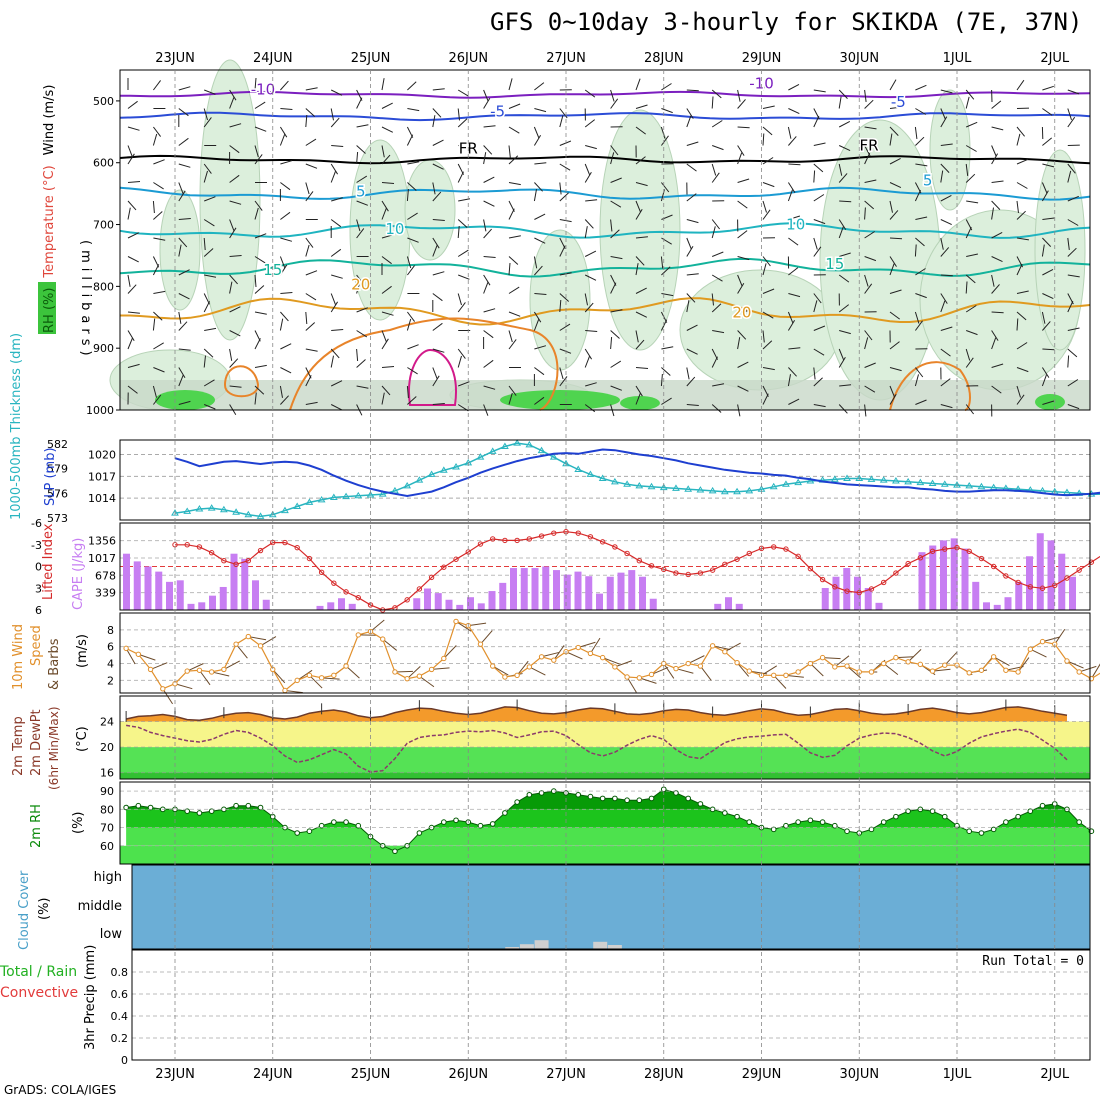 The image size is (1100, 1100). Describe the element at coordinates (107, 809) in the screenshot. I see `rh-tick-label: 80` at that location.